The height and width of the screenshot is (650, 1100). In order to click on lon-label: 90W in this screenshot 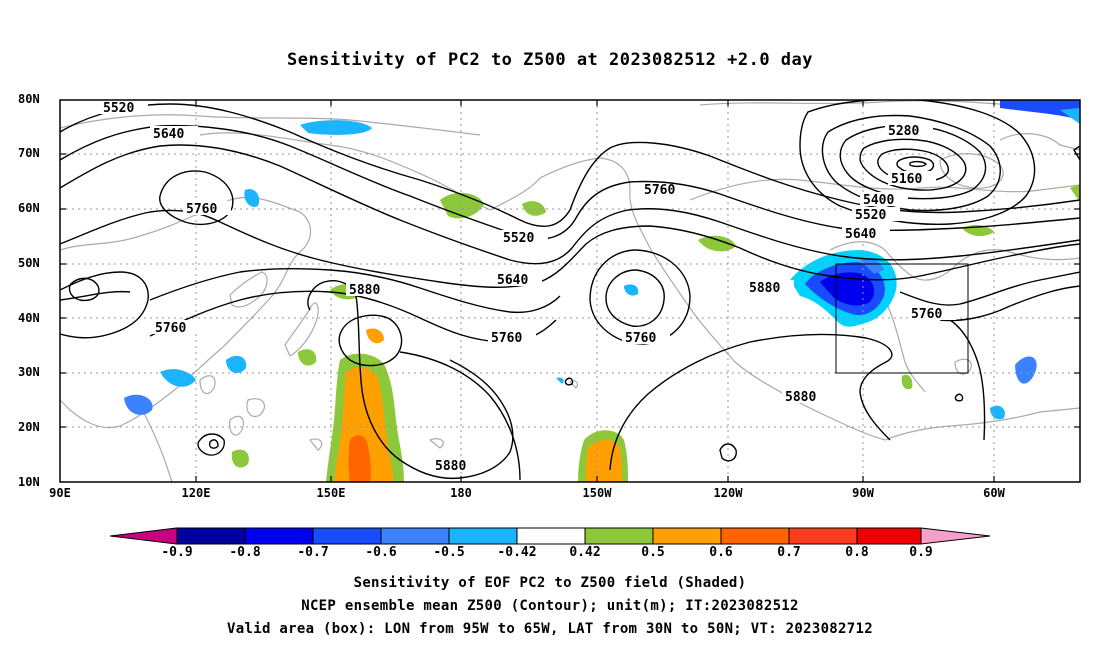, I will do `click(863, 493)`.